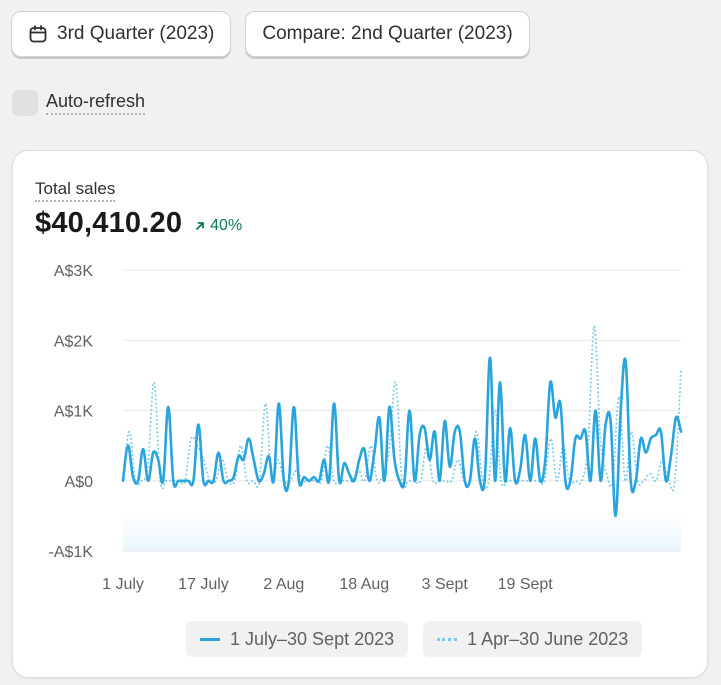 The image size is (721, 685). What do you see at coordinates (25, 103) in the screenshot?
I see `auto-refresh-checkbox` at bounding box center [25, 103].